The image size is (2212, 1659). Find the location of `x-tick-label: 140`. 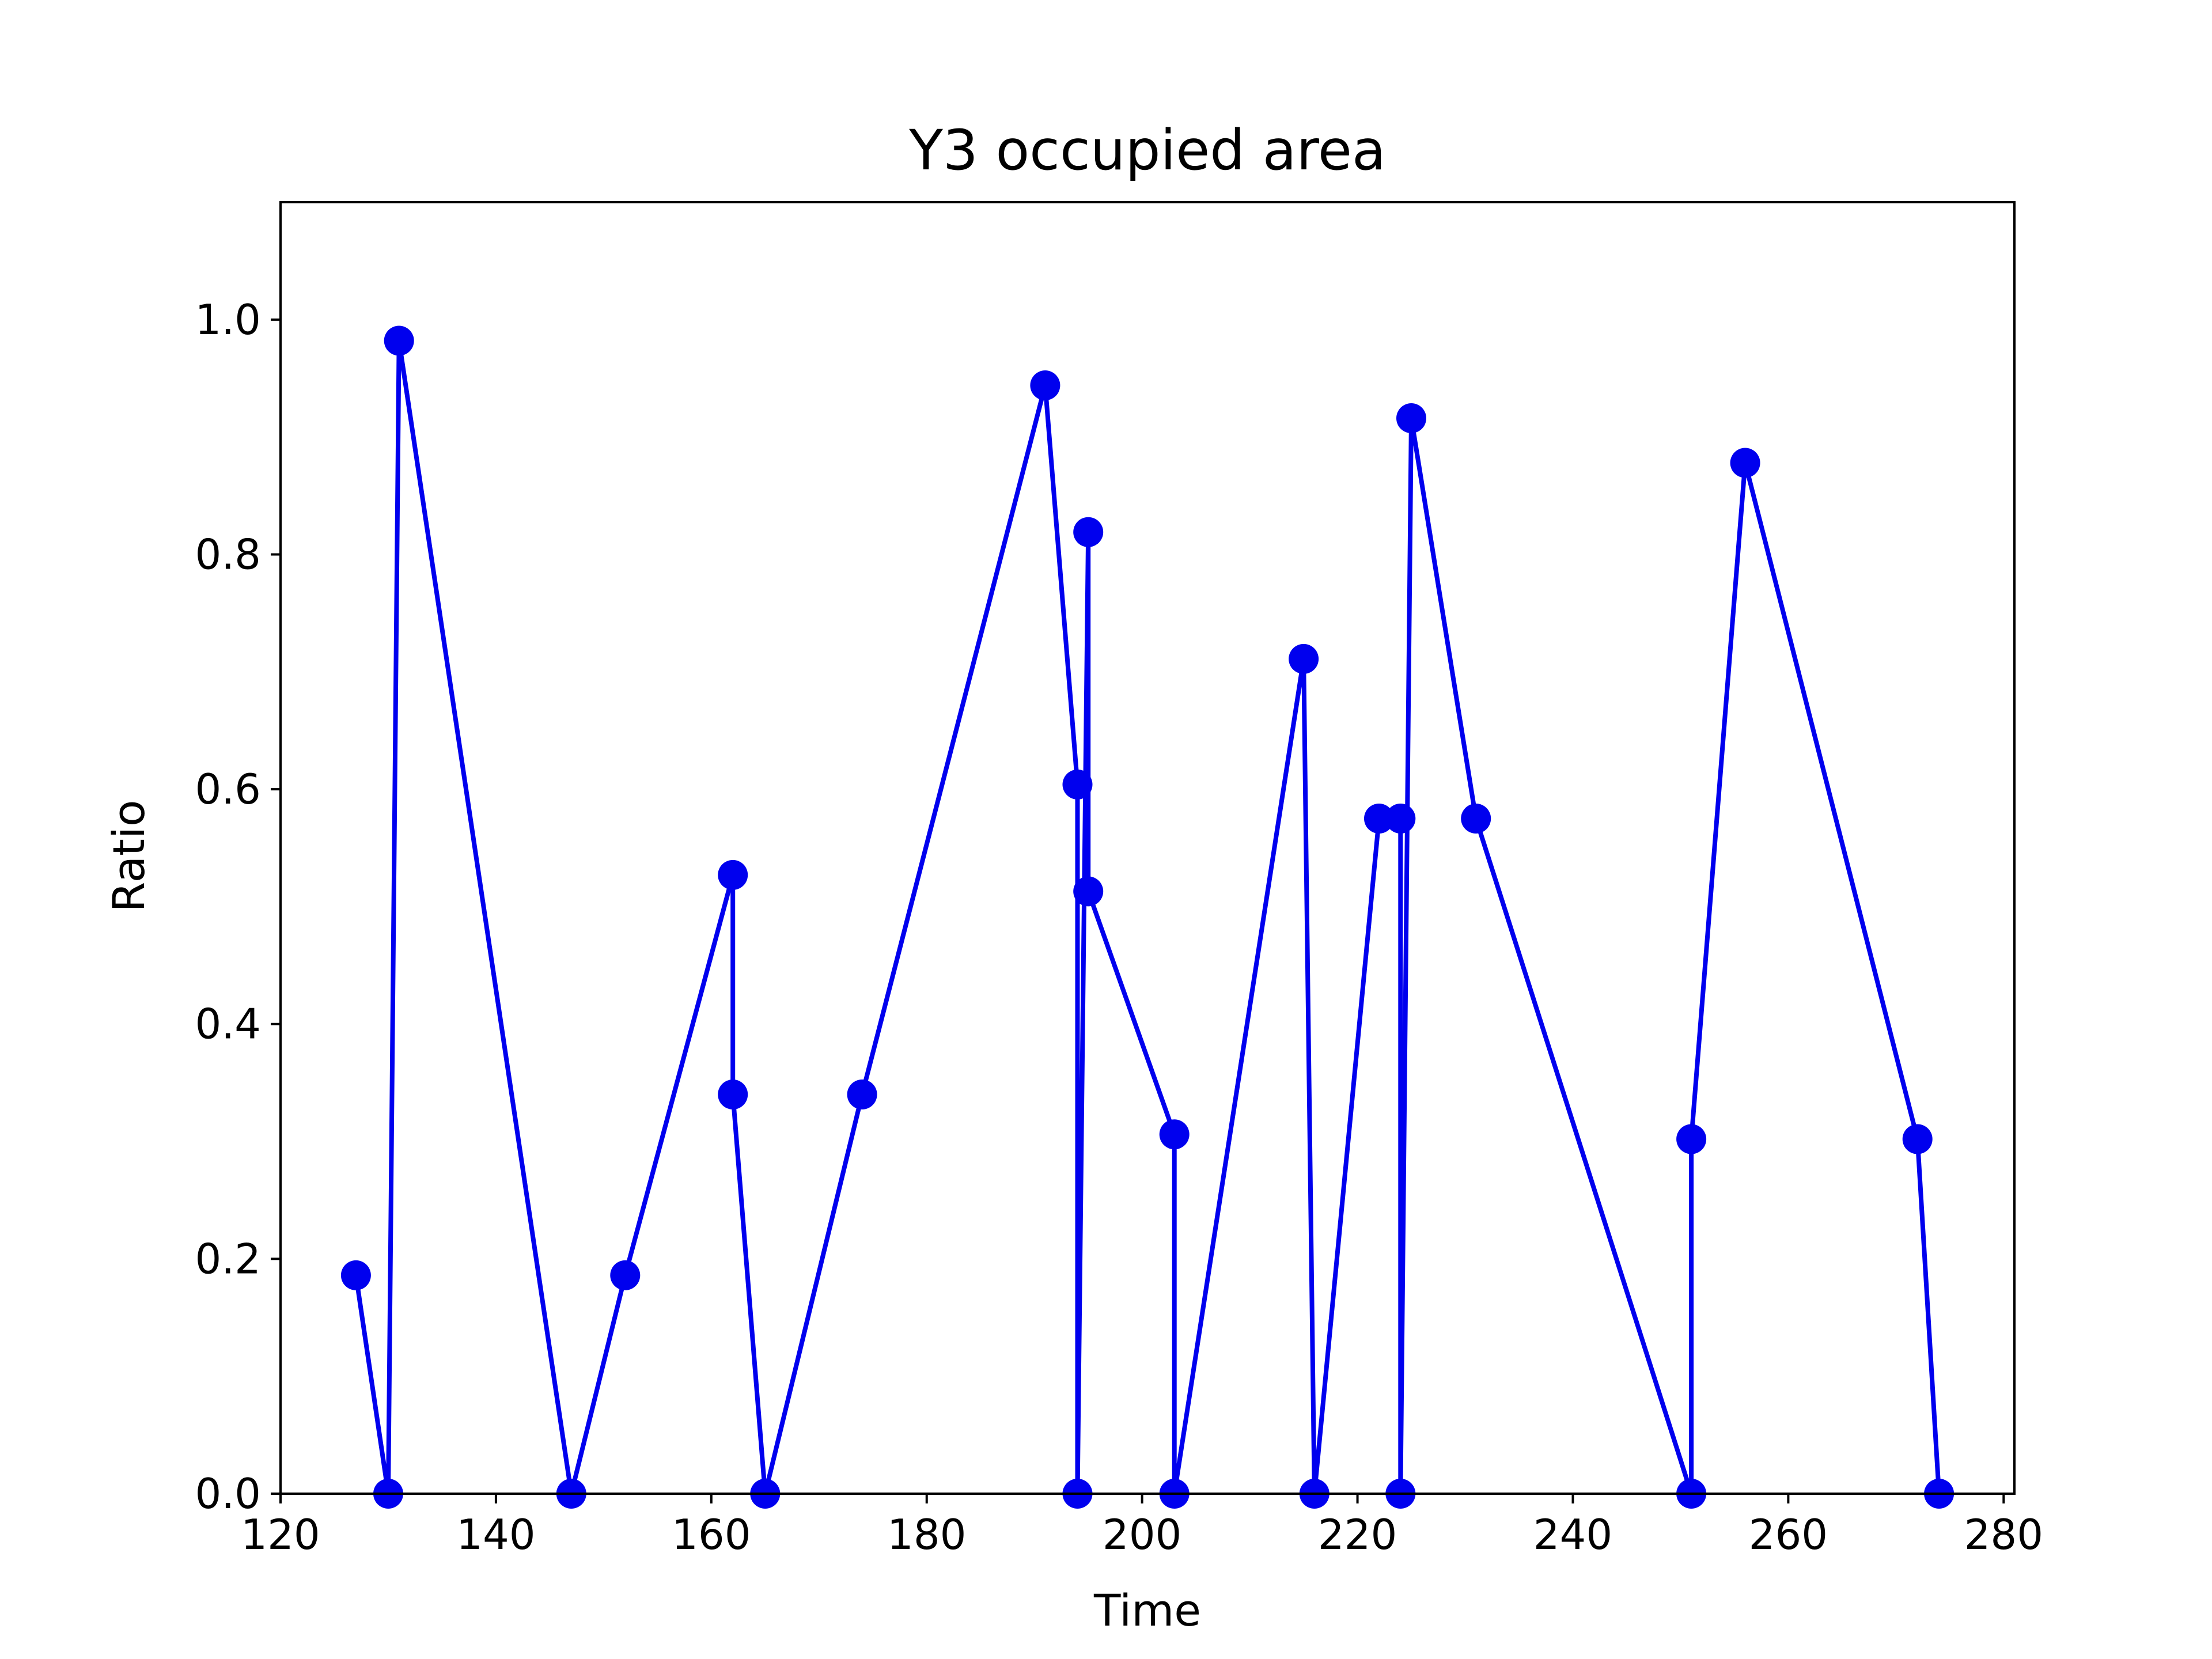

x-tick-label: 140 is located at coordinates (495, 1534).